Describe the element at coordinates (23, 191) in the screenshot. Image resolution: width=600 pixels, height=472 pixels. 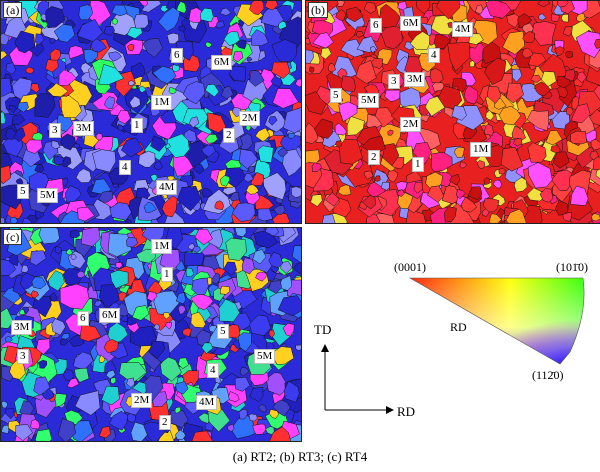
I see `marker-a-5: 5` at that location.